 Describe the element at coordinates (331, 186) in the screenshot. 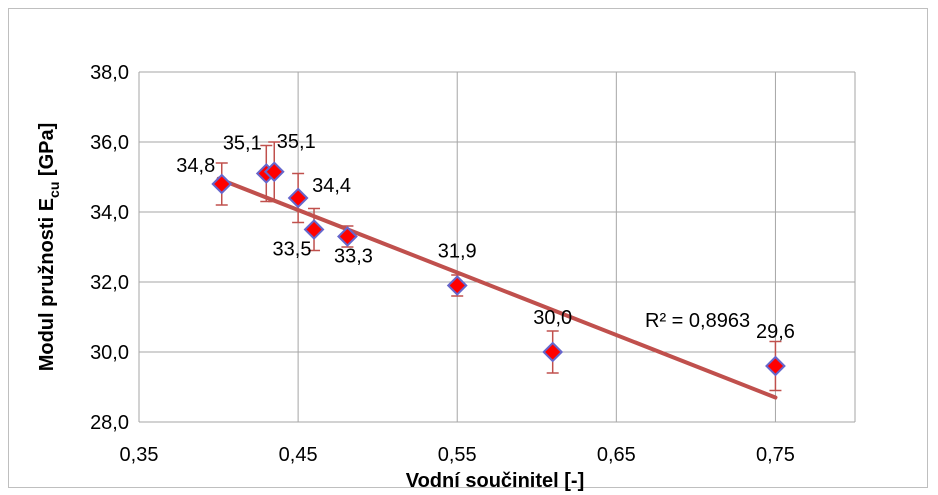

I see `data-label: 34,4` at that location.